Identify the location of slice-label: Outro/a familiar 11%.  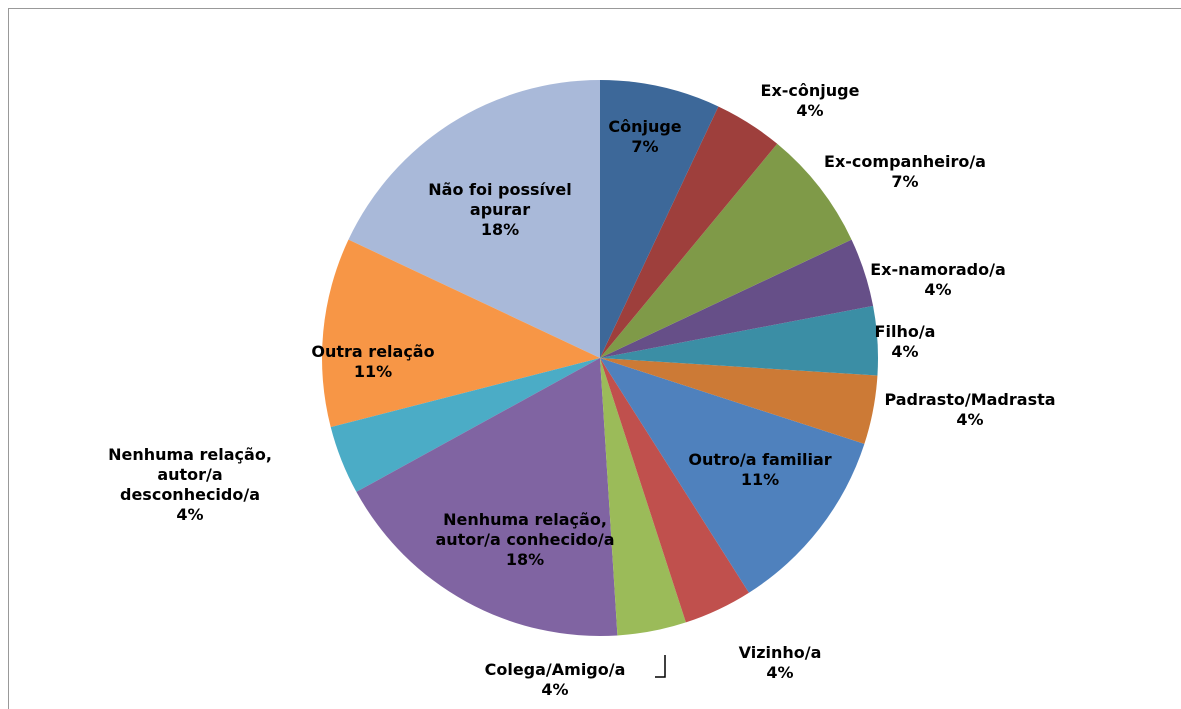
(759, 470).